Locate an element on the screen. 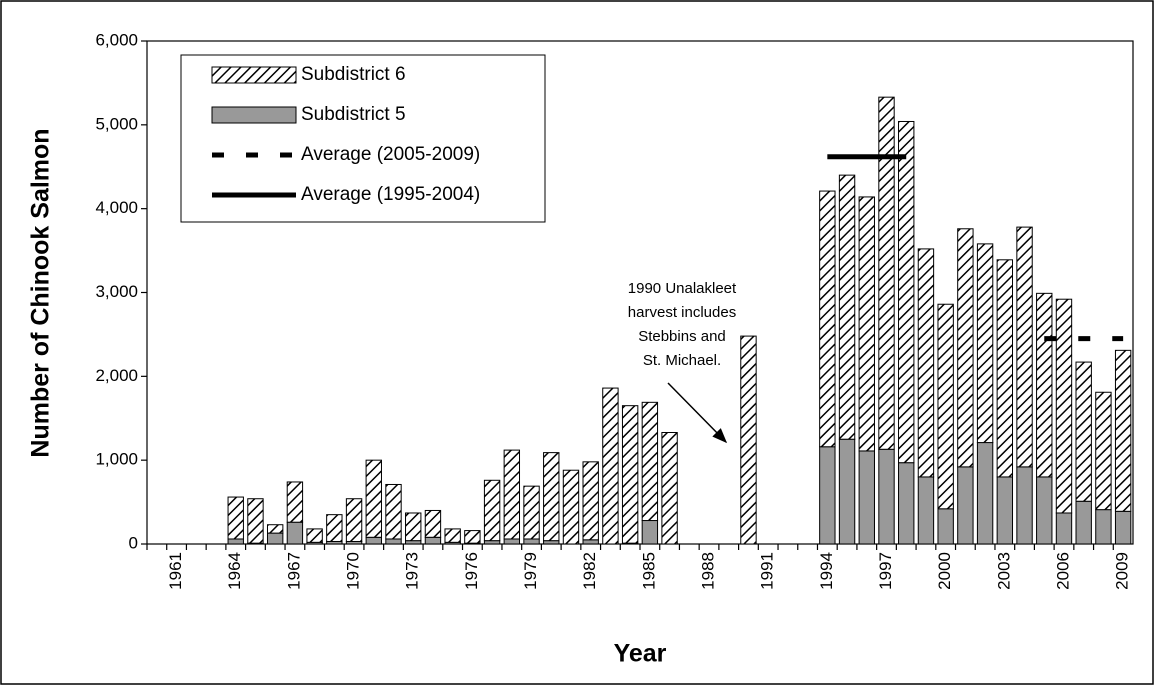 Image resolution: width=1154 pixels, height=690 pixels. x-tick-label: 1967 is located at coordinates (293, 571).